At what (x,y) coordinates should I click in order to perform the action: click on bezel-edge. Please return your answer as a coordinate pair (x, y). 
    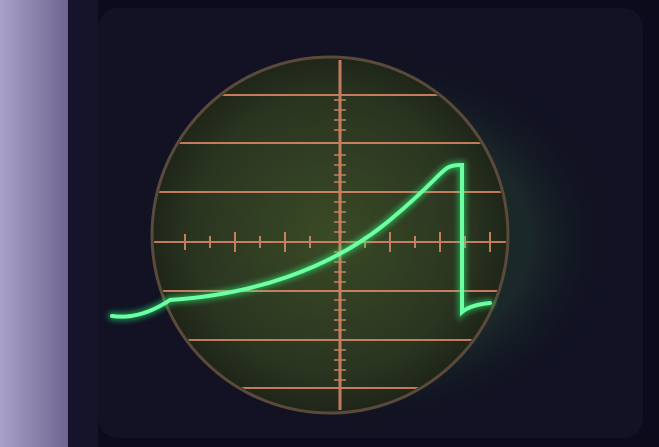
    Looking at the image, I should click on (83, 223).